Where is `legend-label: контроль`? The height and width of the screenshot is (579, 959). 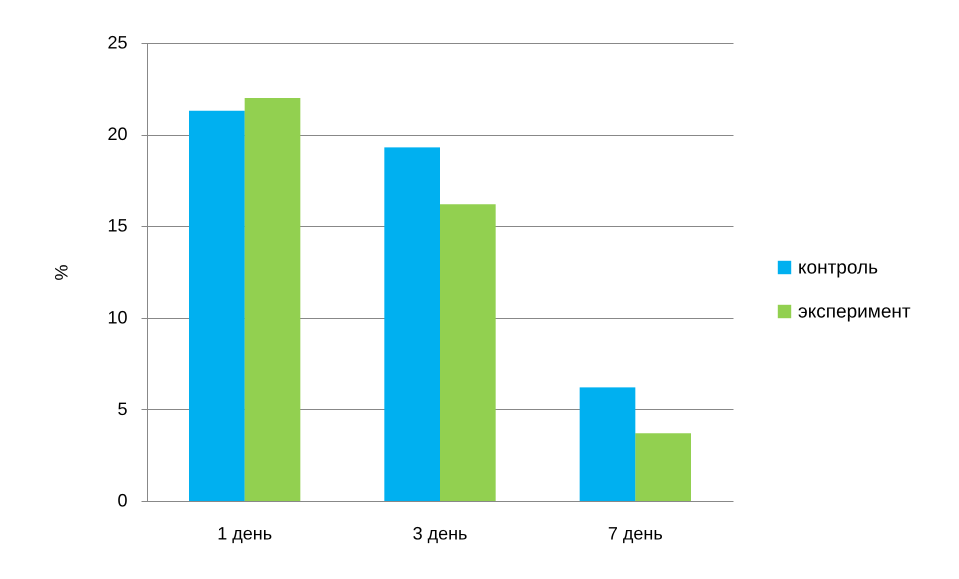 legend-label: контроль is located at coordinates (838, 268).